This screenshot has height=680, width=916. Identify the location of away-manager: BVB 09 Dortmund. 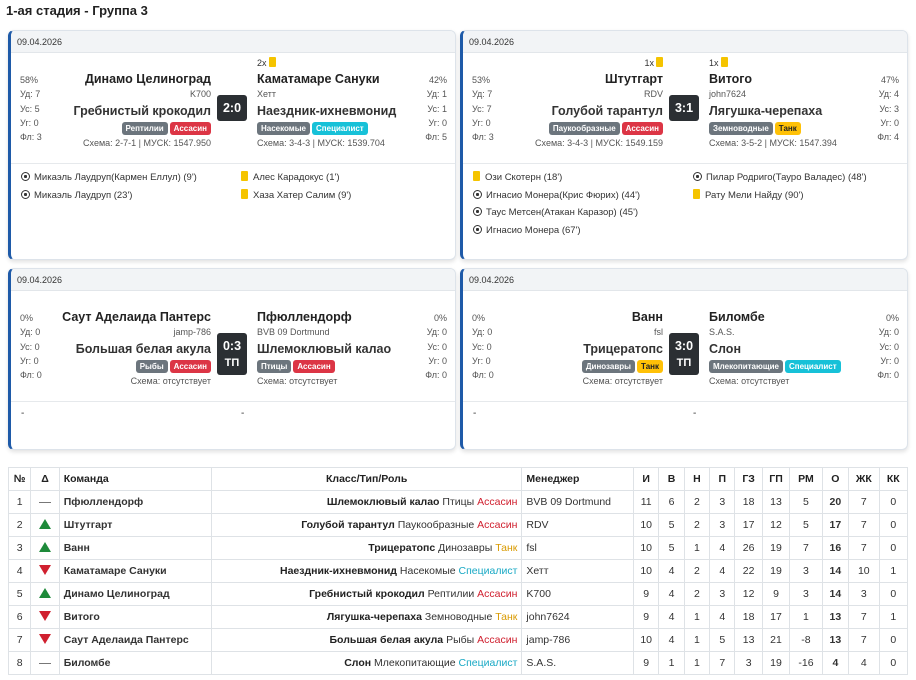
(293, 332).